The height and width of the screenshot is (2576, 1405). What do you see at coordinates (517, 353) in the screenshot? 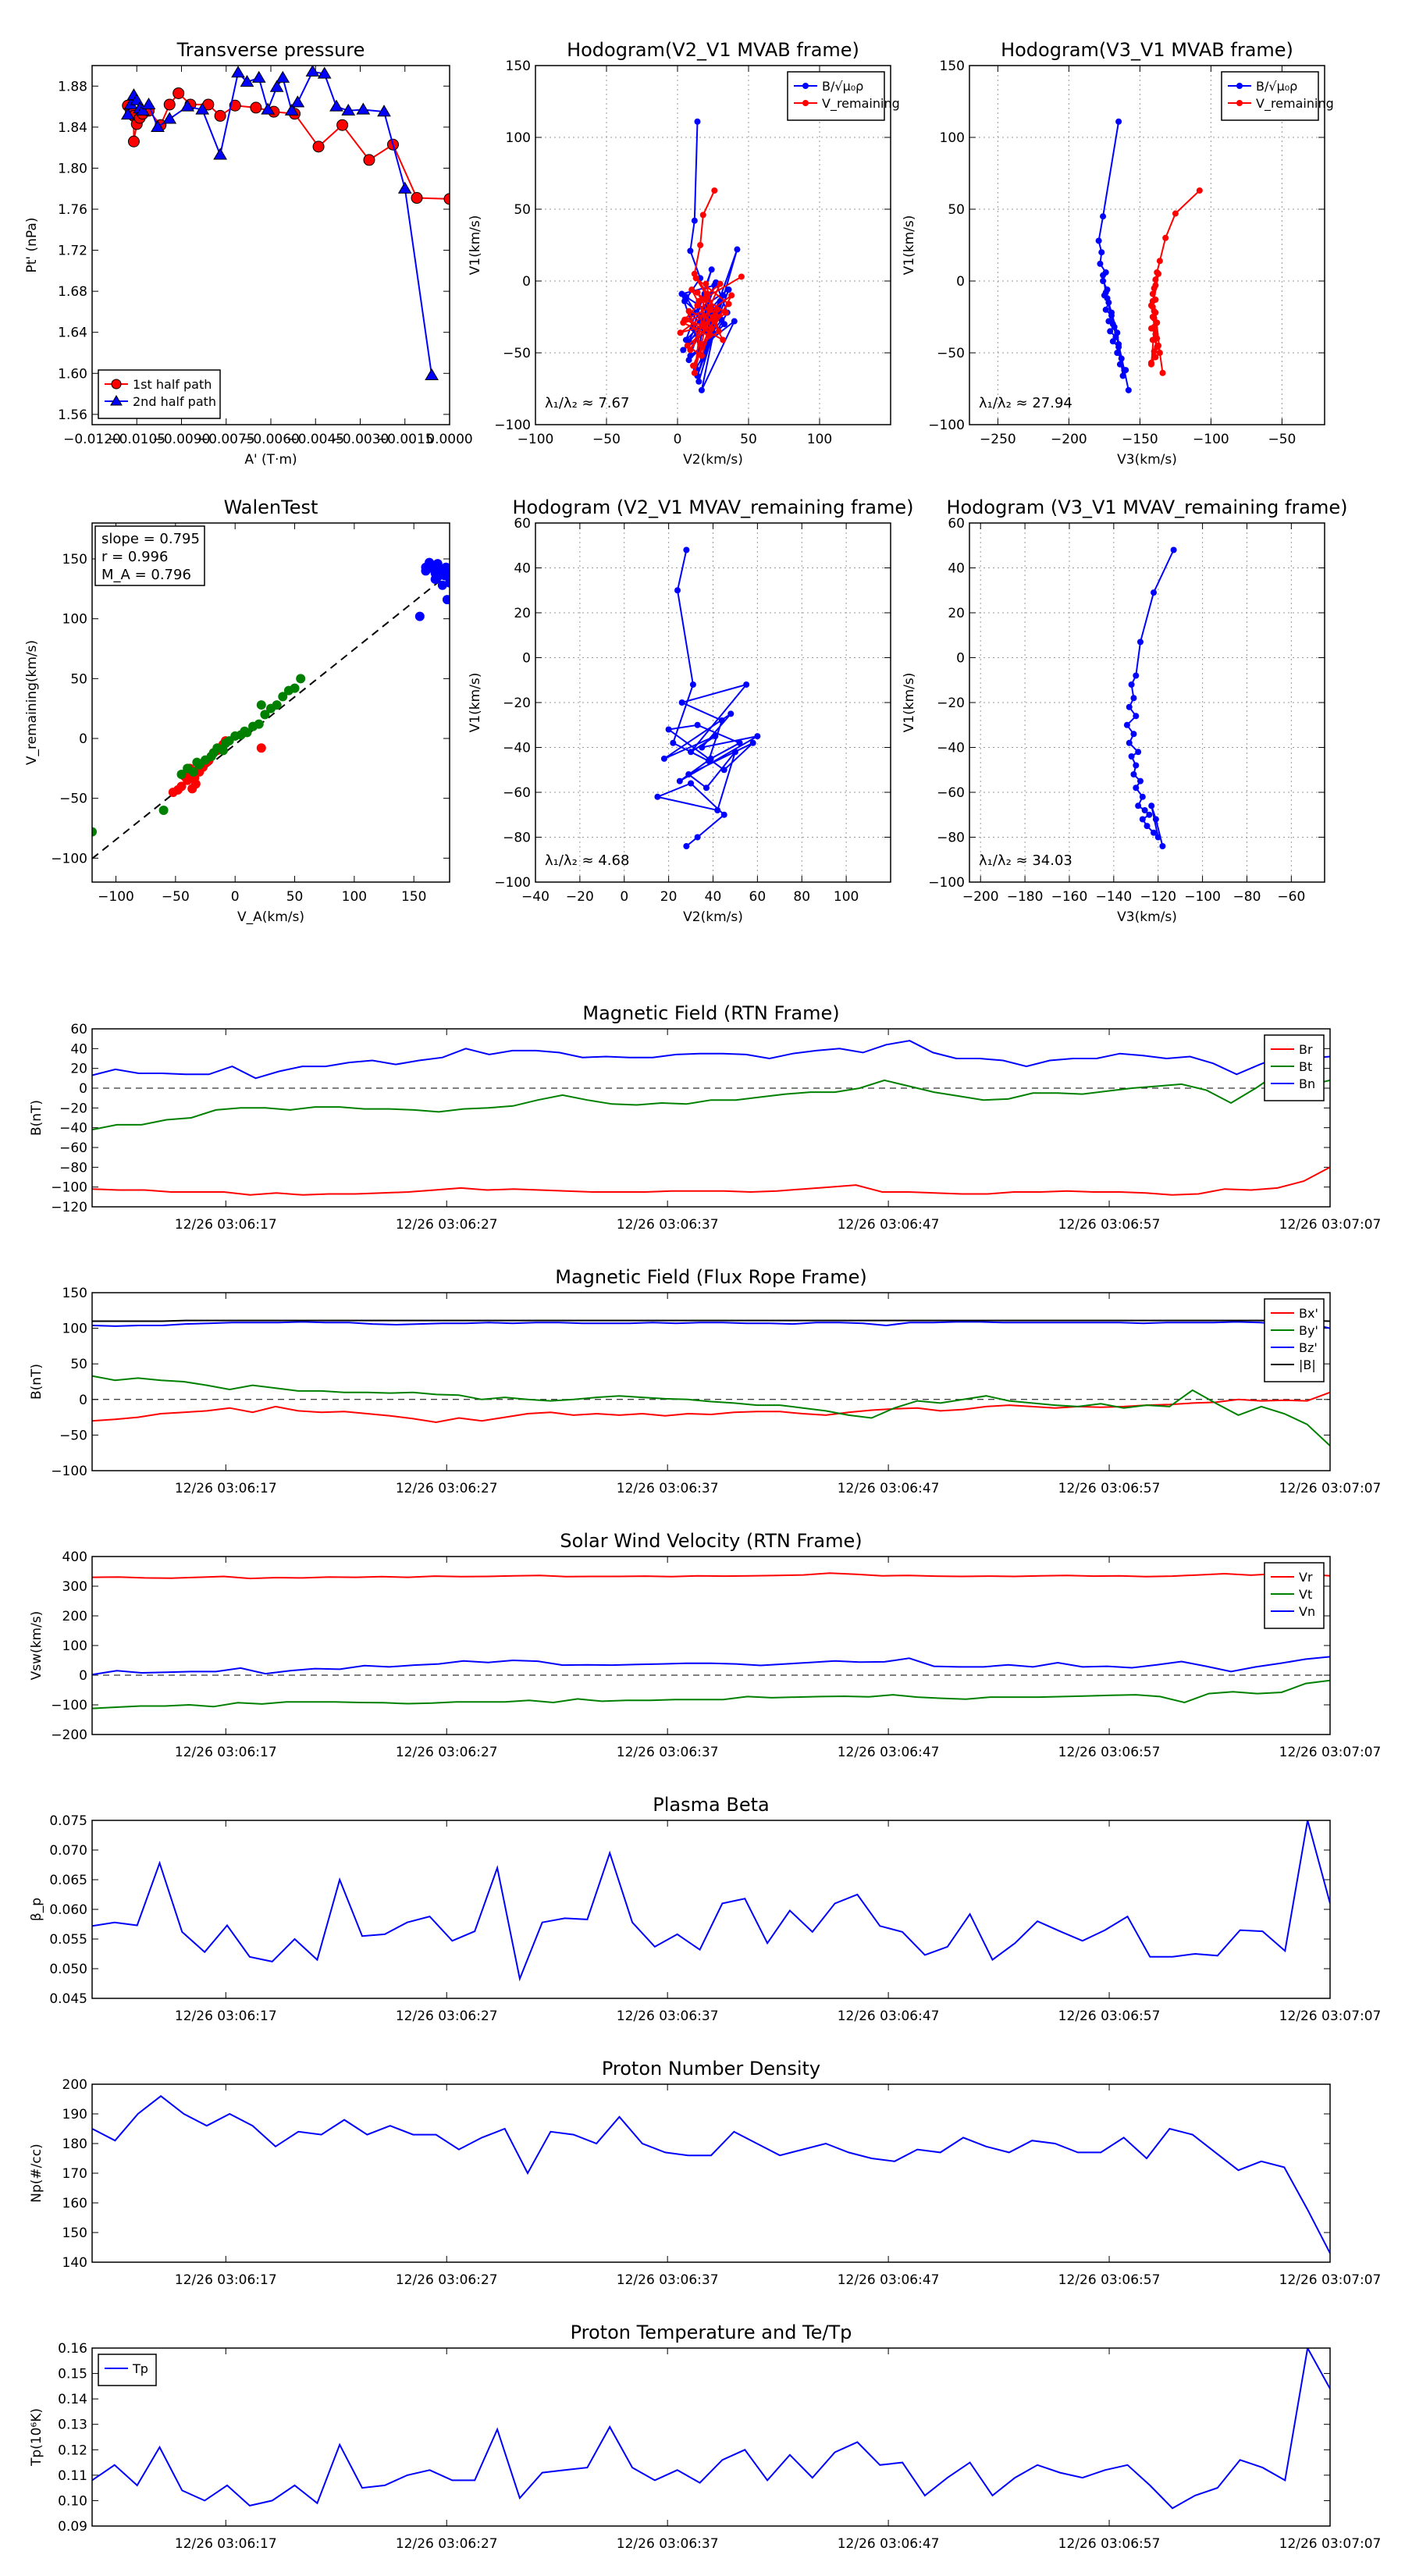
I see `y-tick-label: −50` at bounding box center [517, 353].